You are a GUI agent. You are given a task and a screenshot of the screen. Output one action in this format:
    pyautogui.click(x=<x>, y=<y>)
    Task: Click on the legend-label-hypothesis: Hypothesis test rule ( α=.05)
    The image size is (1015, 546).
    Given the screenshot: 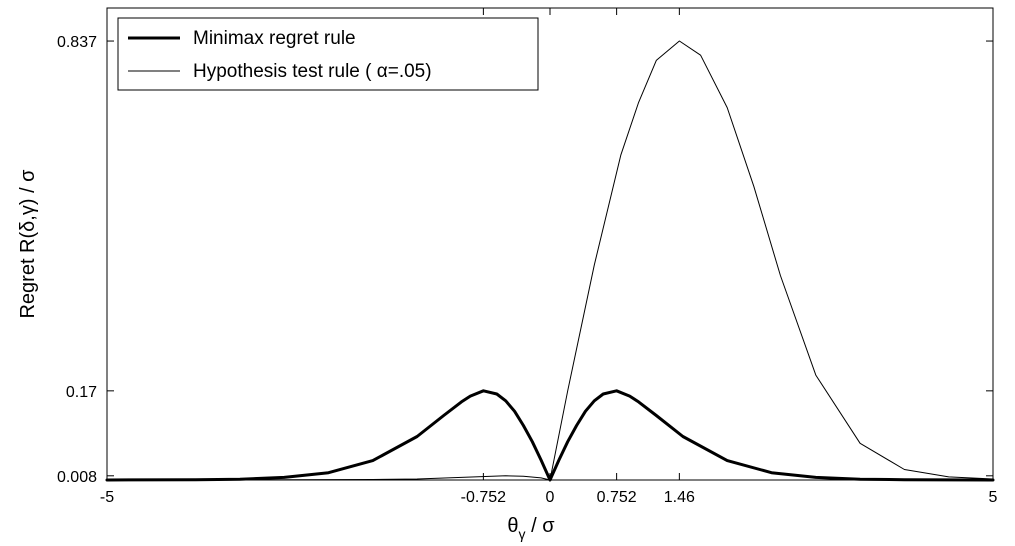 What is the action you would take?
    pyautogui.click(x=312, y=71)
    